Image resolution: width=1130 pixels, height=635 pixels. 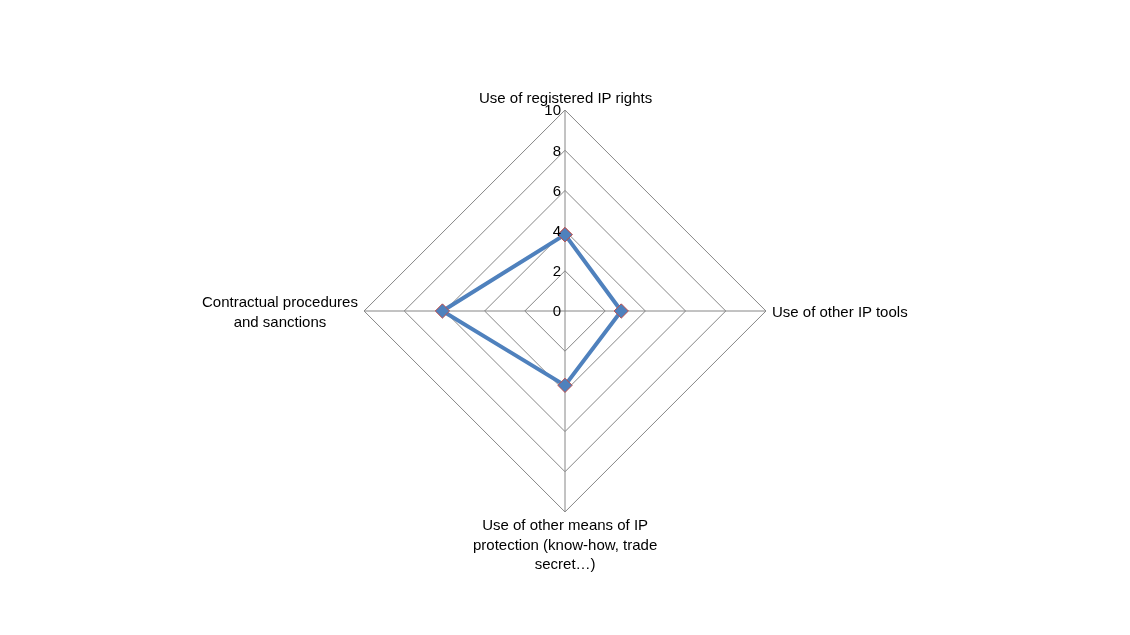 I want to click on y-tick-label: 0, so click(x=556, y=311).